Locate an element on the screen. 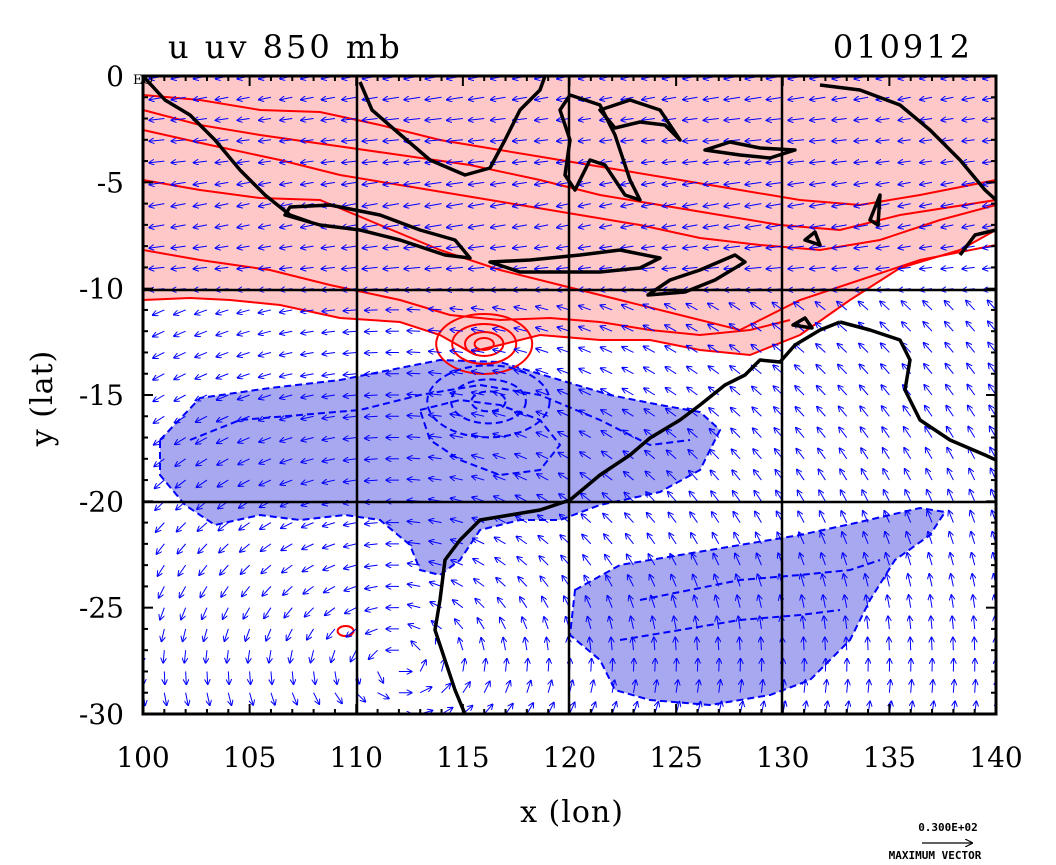 This screenshot has width=1056, height=865. coast-halmahera is located at coordinates (750, 150).